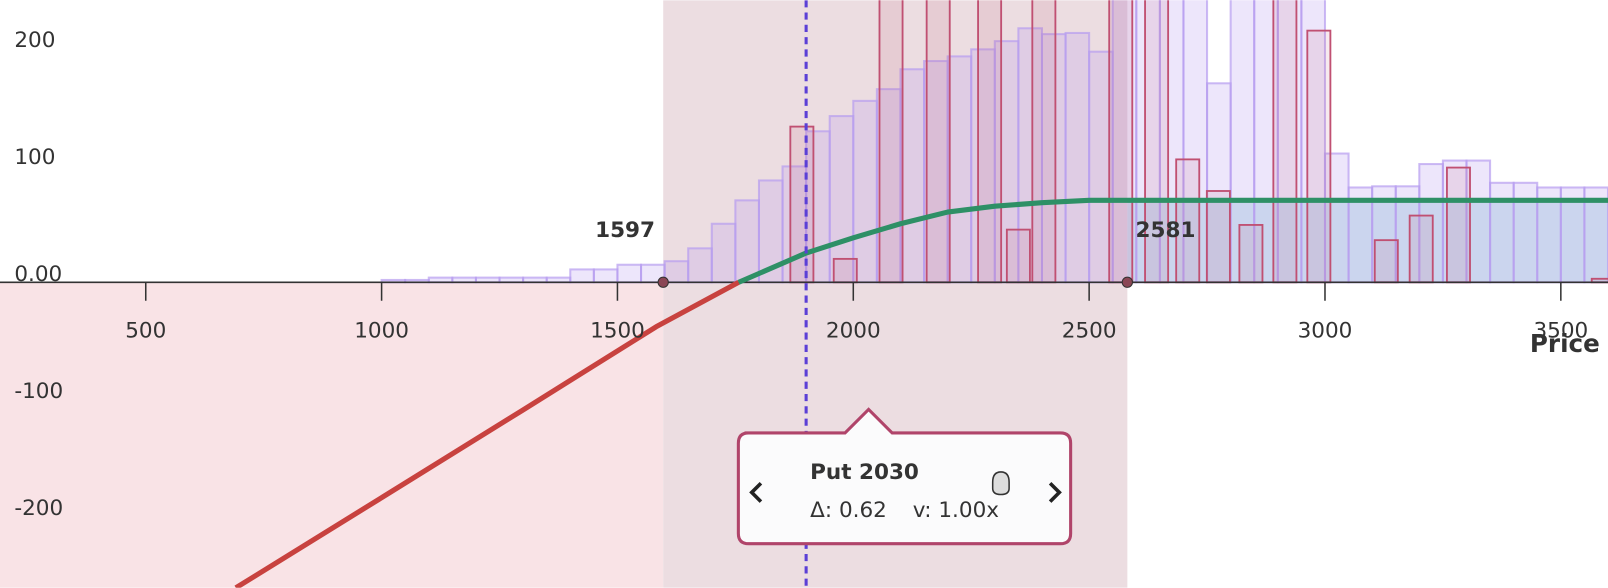 The height and width of the screenshot is (588, 1608). What do you see at coordinates (1367, 241) in the screenshot?
I see `profit-area` at bounding box center [1367, 241].